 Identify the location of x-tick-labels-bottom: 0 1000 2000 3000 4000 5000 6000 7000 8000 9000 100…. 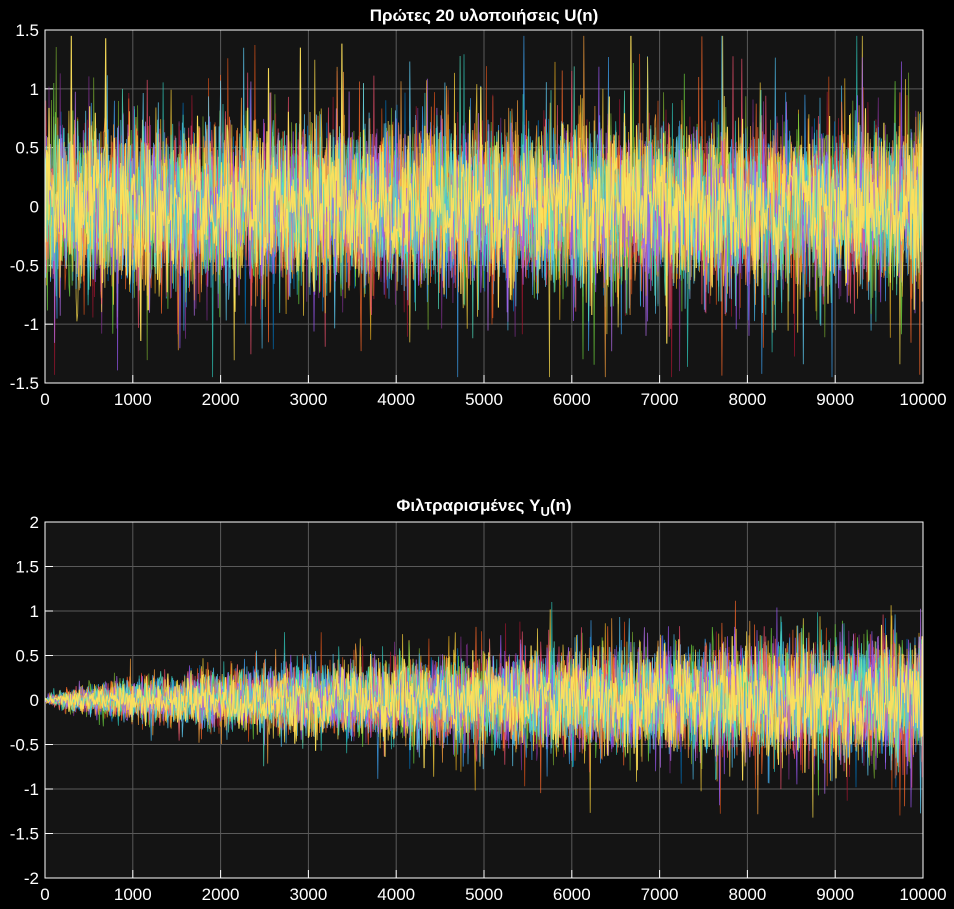
(493, 894).